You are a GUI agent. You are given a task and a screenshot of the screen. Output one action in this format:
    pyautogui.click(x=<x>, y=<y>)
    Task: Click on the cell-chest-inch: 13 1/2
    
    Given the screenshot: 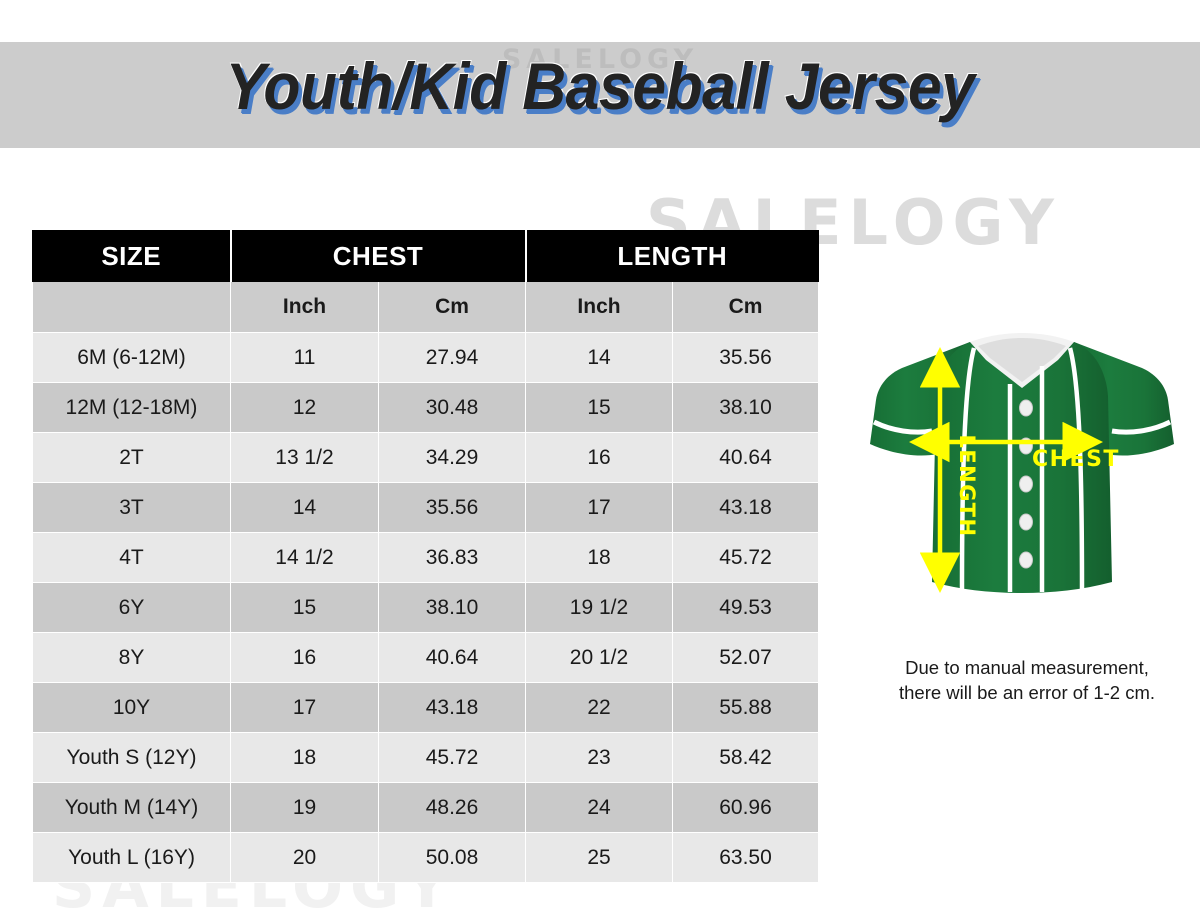 What is the action you would take?
    pyautogui.click(x=304, y=457)
    